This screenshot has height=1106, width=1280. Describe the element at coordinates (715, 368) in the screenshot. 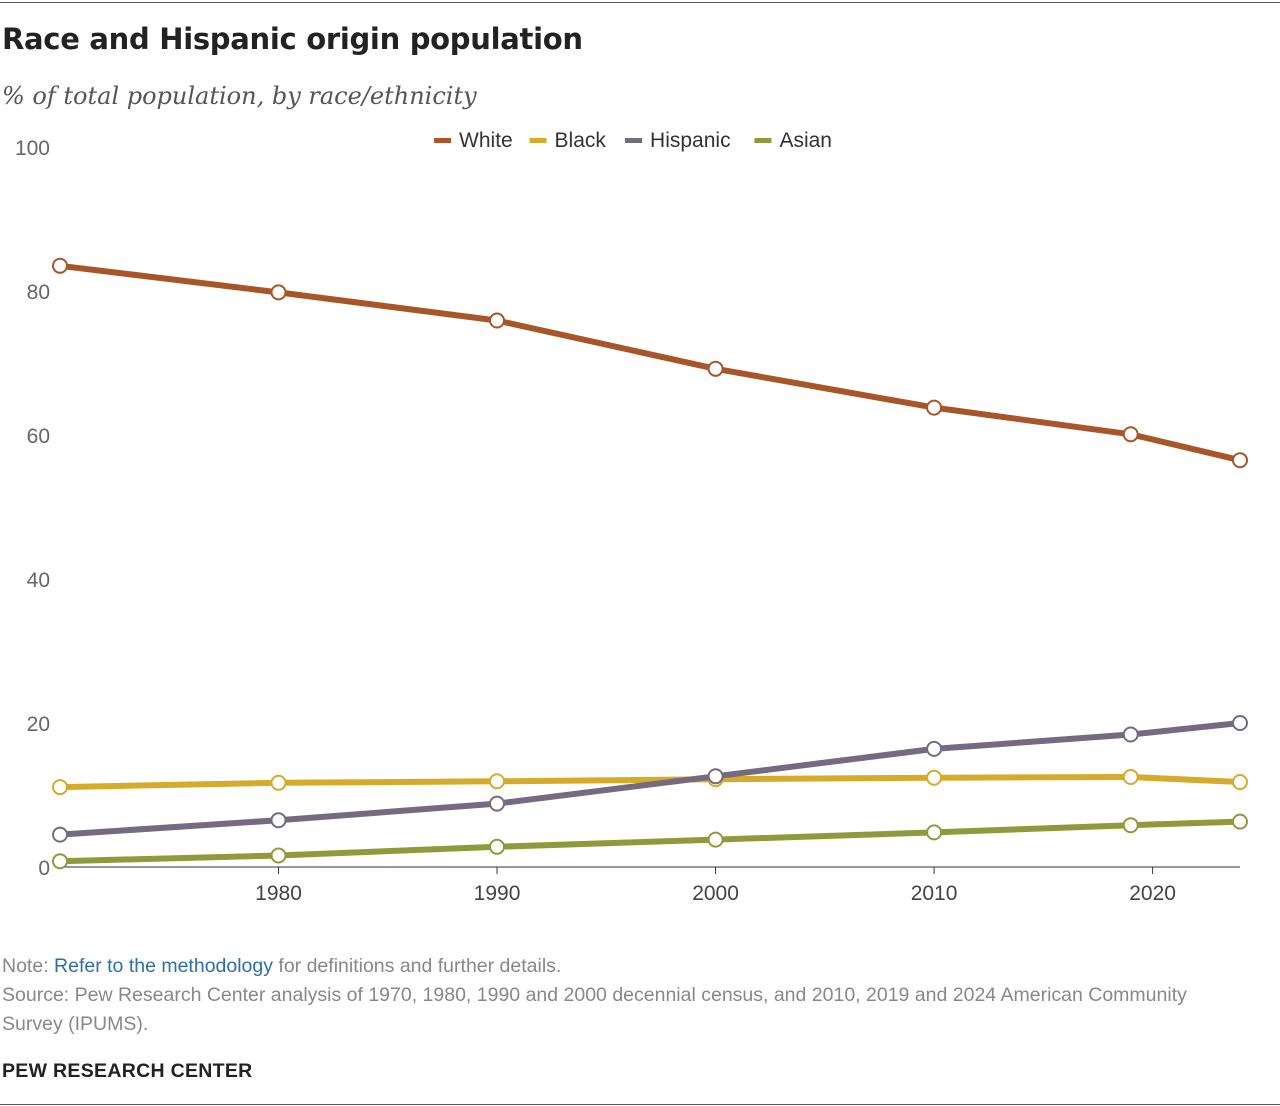

I see `point-white-2000` at that location.